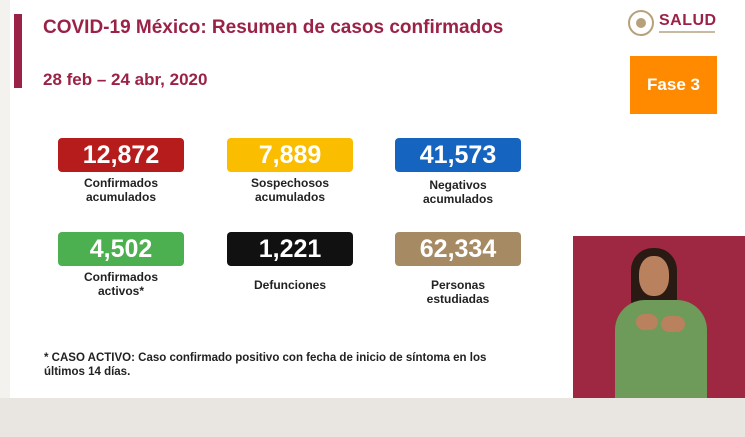 The height and width of the screenshot is (437, 745). I want to click on stat-confirmed-label: Confirmados acumulados, so click(121, 190).